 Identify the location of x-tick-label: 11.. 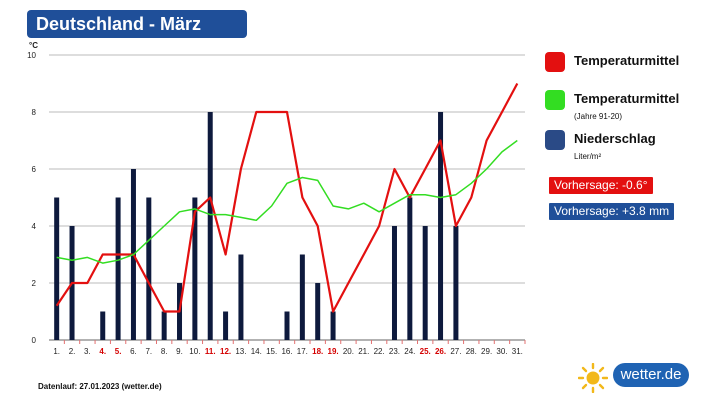
(210, 351).